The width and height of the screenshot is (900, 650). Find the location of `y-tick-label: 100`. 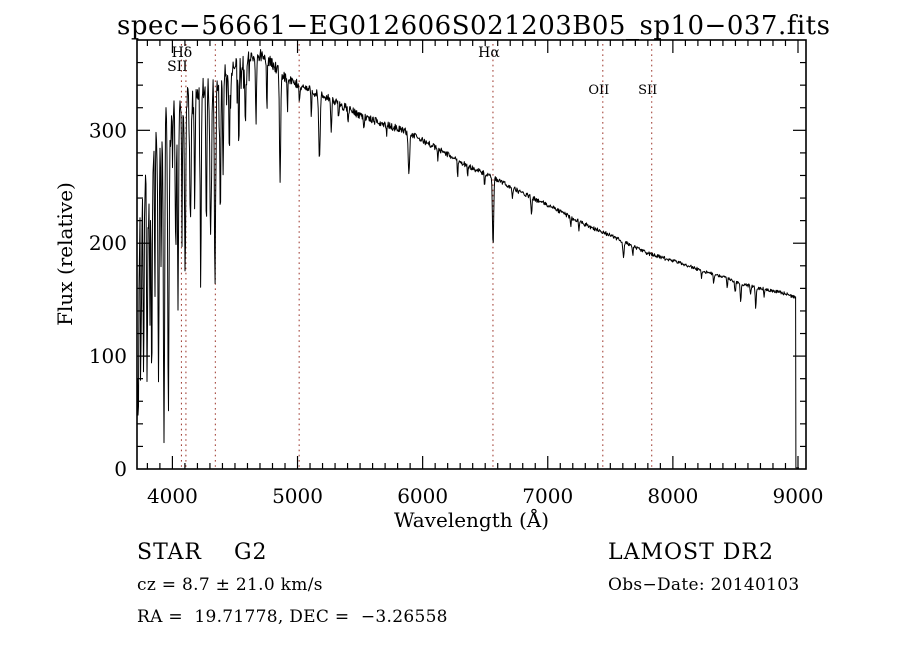

y-tick-label: 100 is located at coordinates (108, 356).